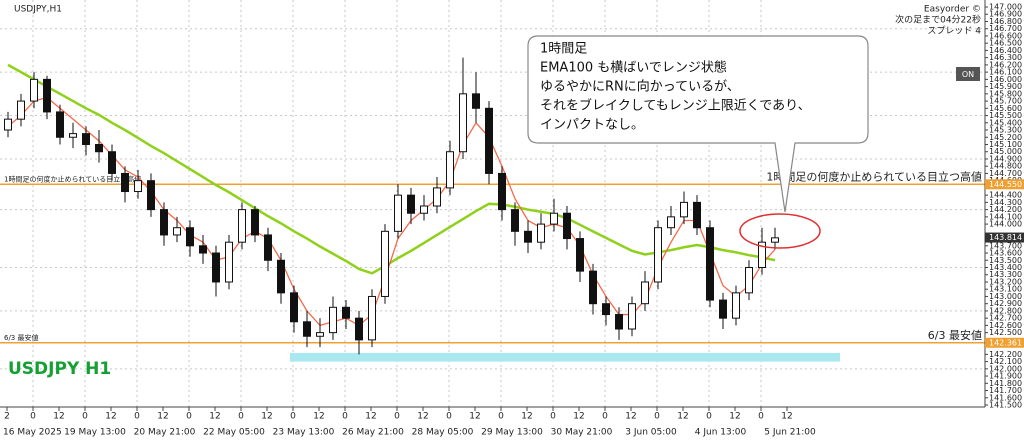 The image size is (1024, 440). Describe the element at coordinates (1005, 50) in the screenshot. I see `y-tick-label: 146.400` at that location.